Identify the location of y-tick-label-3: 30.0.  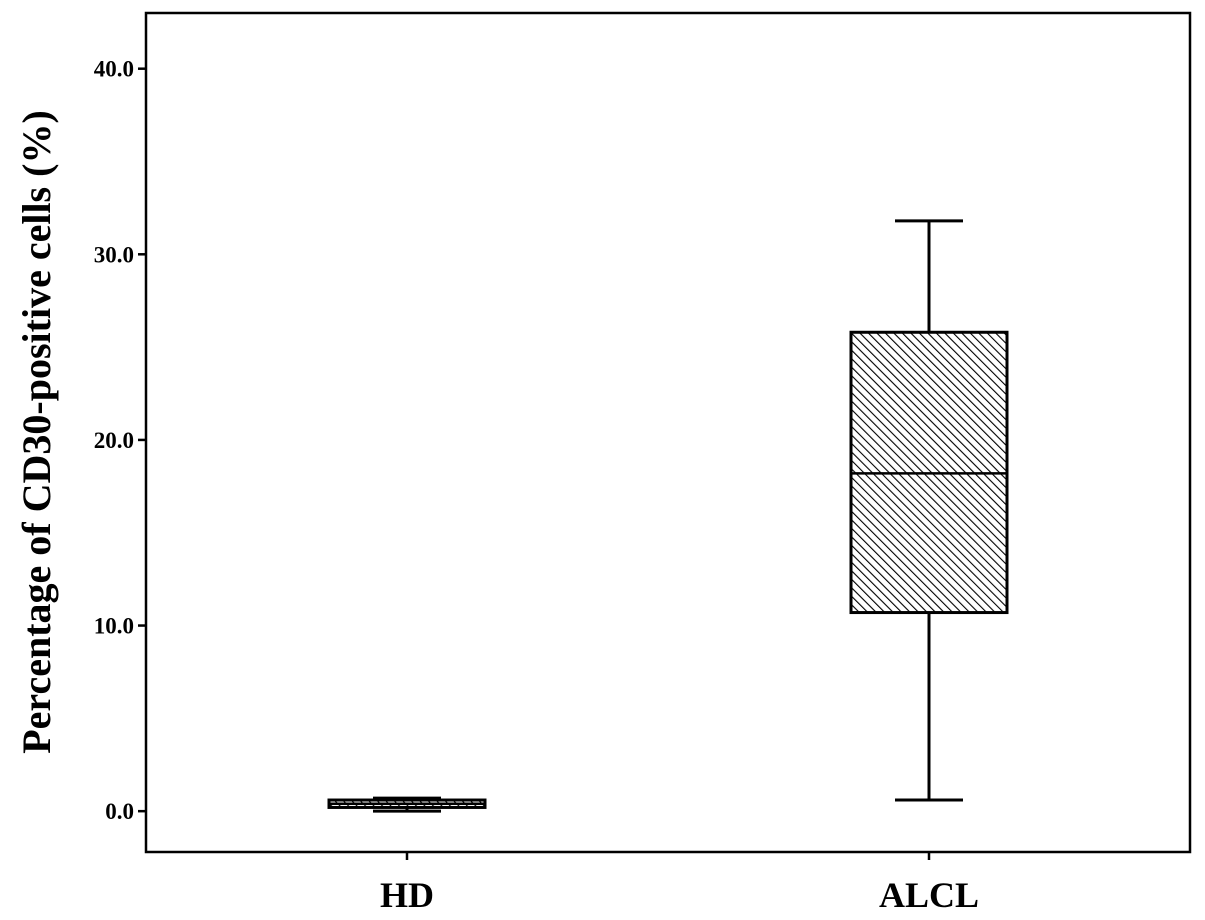
(114, 254).